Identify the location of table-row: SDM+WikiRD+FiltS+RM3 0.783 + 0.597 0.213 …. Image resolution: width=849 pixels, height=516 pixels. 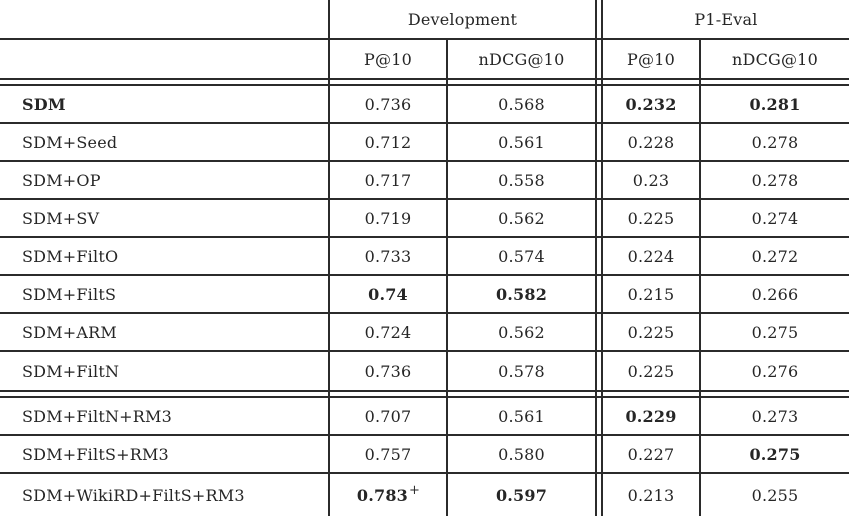
(424, 495).